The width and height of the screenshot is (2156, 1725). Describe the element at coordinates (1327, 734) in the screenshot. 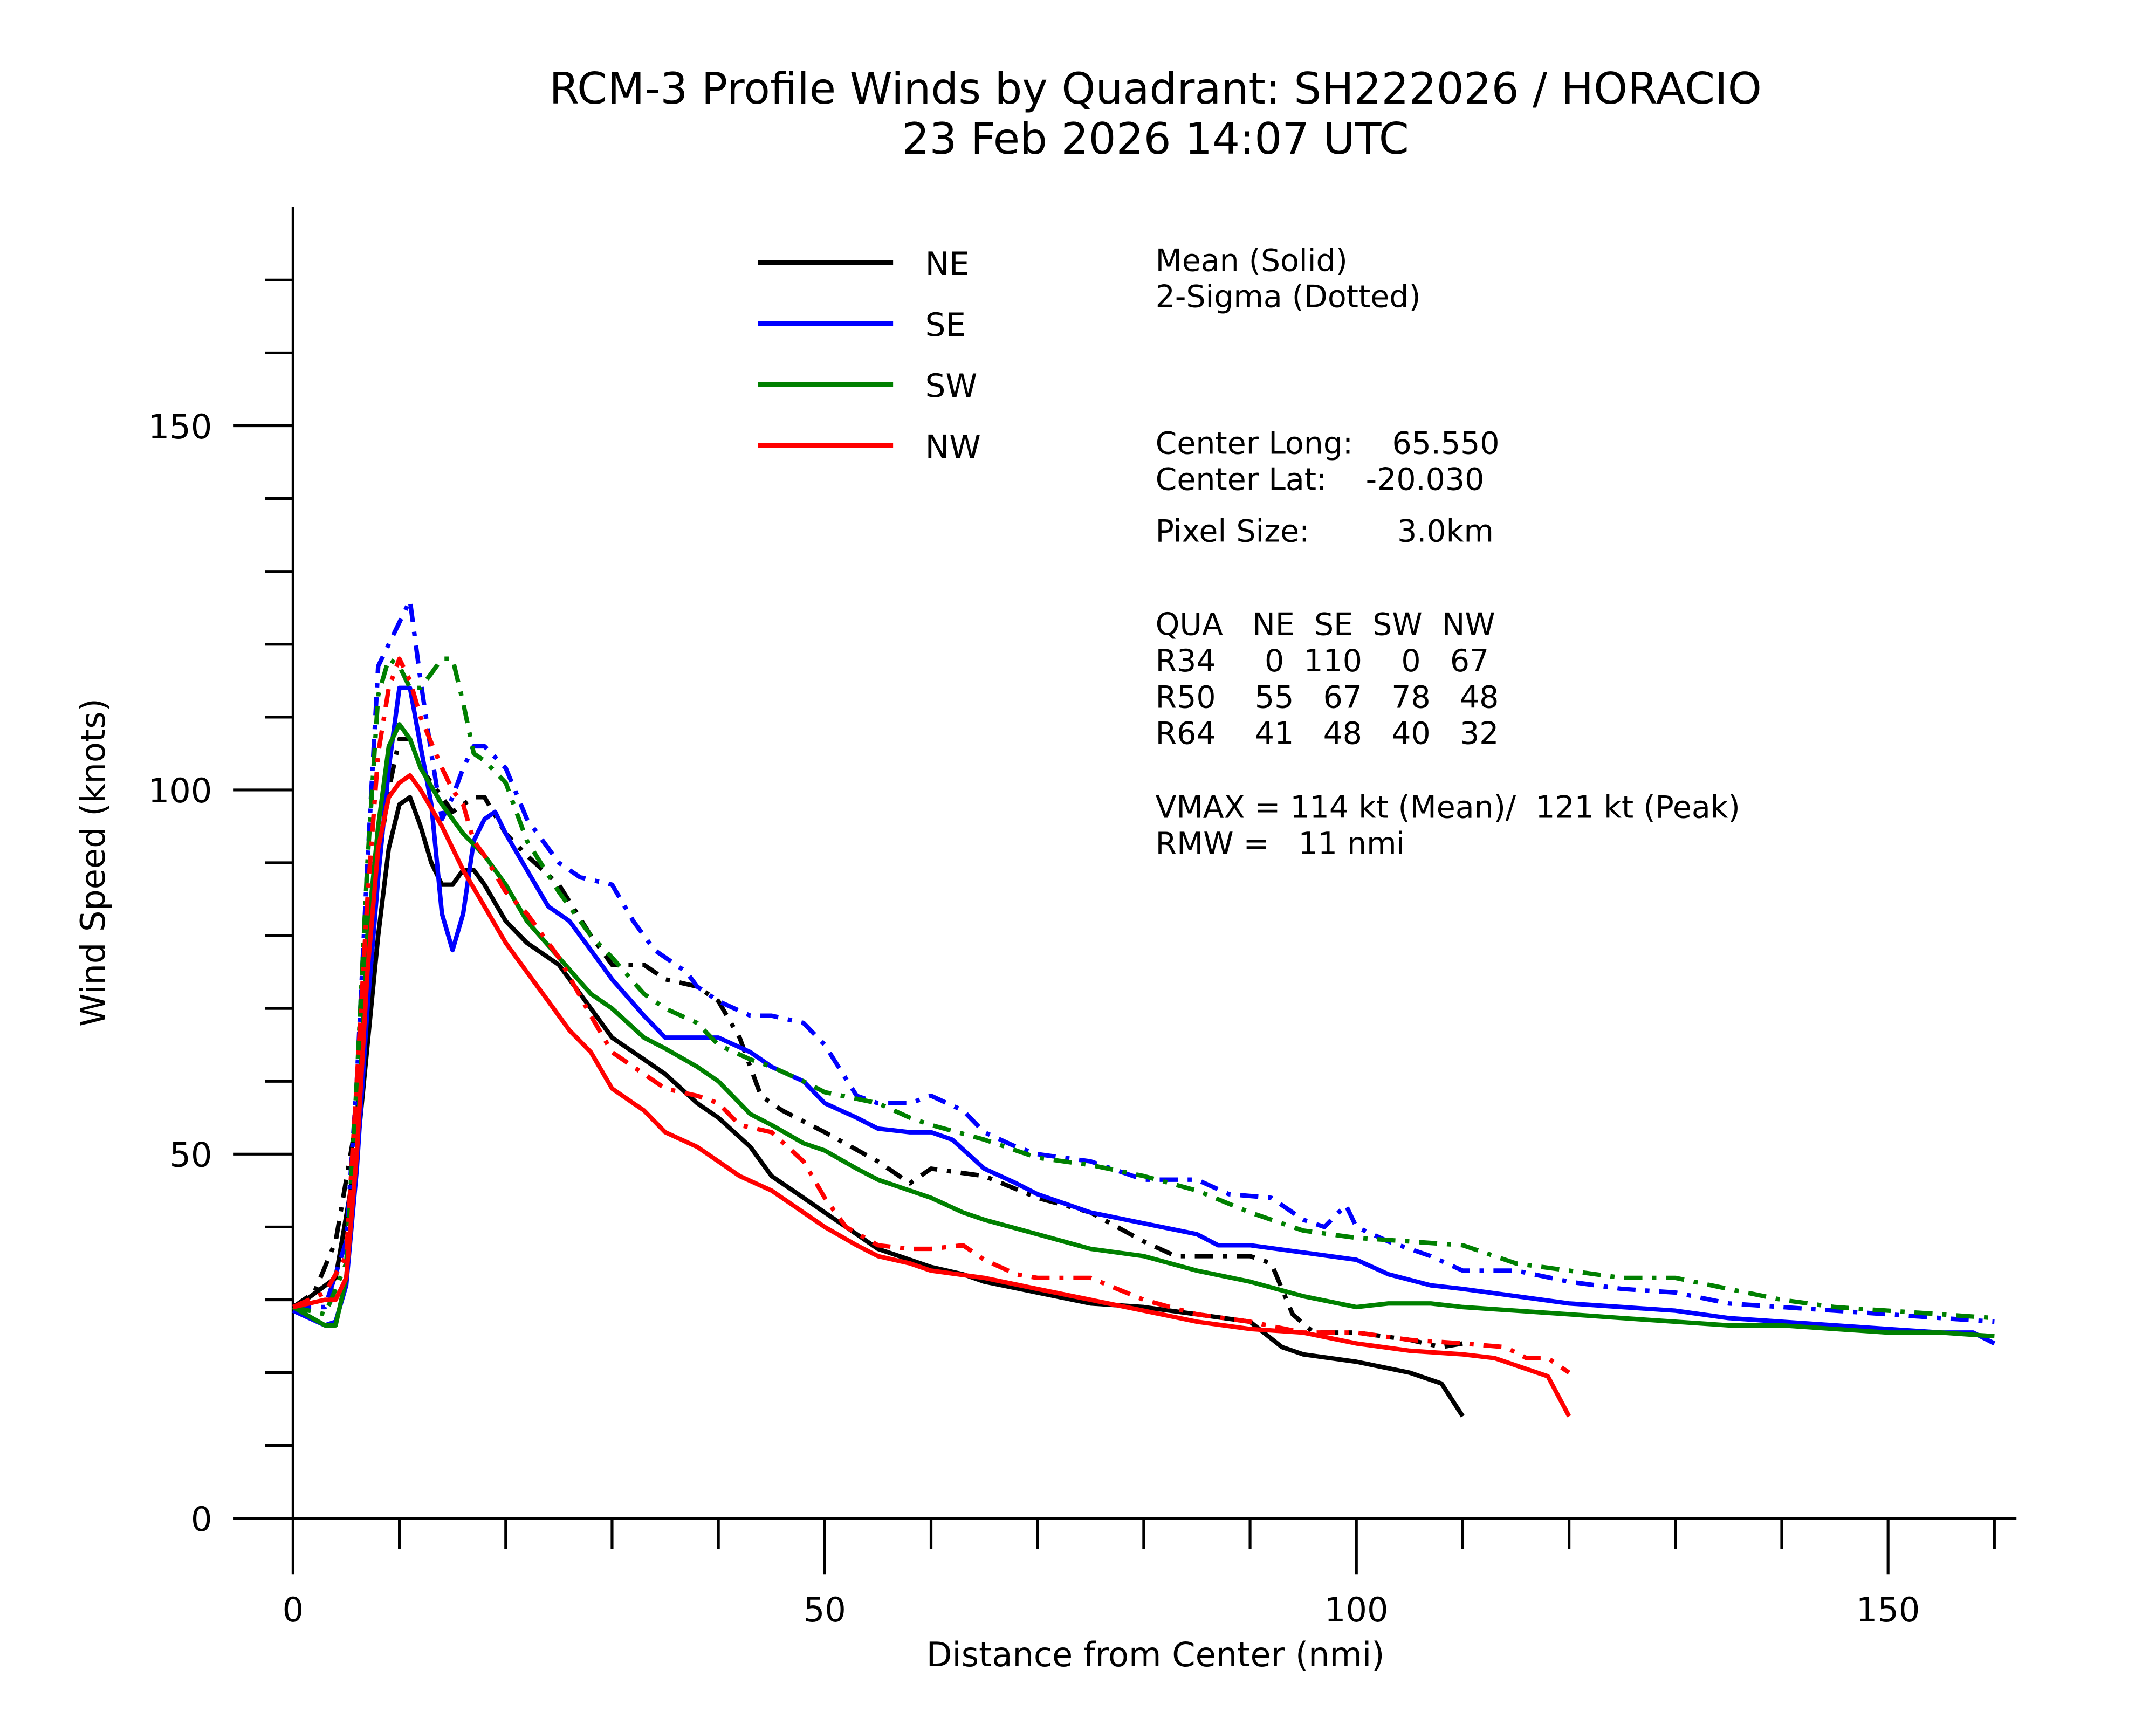

I see `radii-r64: R64 41 48 40 32` at that location.